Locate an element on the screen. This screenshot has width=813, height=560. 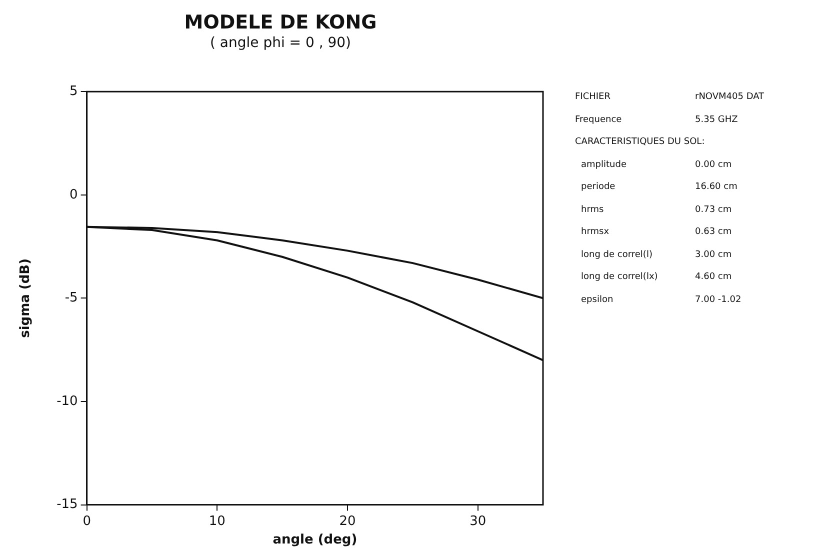
text: long de correl(l) 3.00 cm is located at coordinates (656, 255).